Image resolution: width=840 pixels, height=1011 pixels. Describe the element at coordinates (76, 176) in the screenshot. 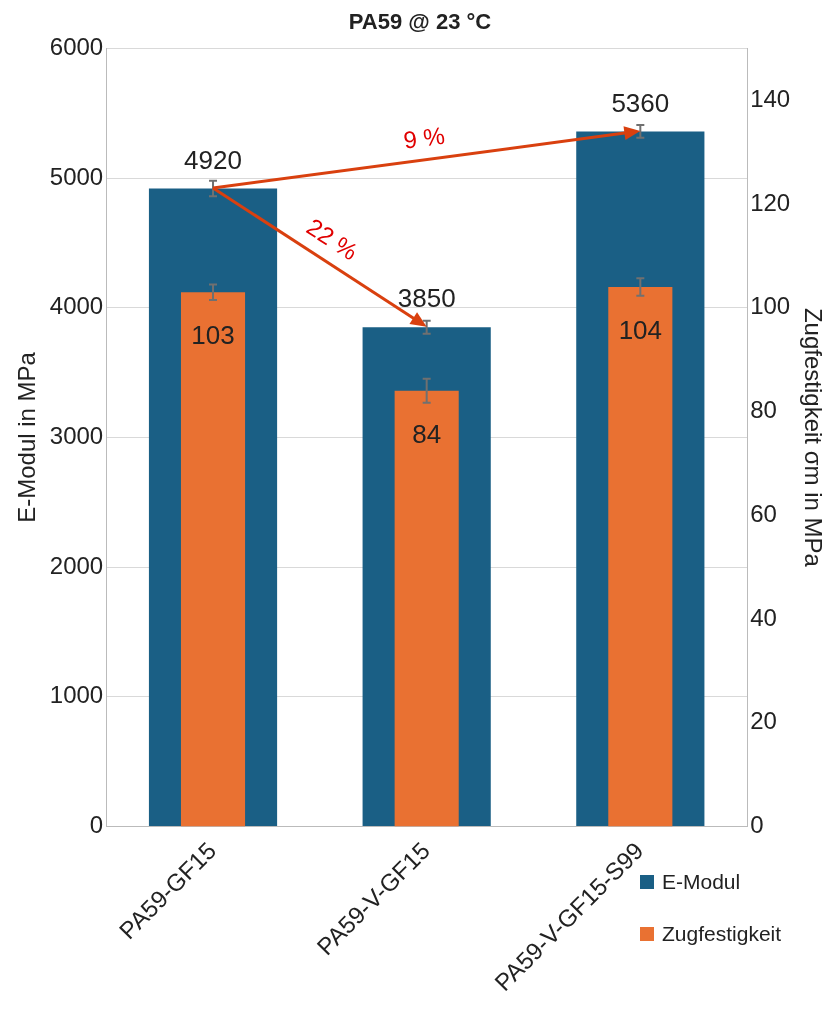

I see `y-tick-label: 5000` at that location.